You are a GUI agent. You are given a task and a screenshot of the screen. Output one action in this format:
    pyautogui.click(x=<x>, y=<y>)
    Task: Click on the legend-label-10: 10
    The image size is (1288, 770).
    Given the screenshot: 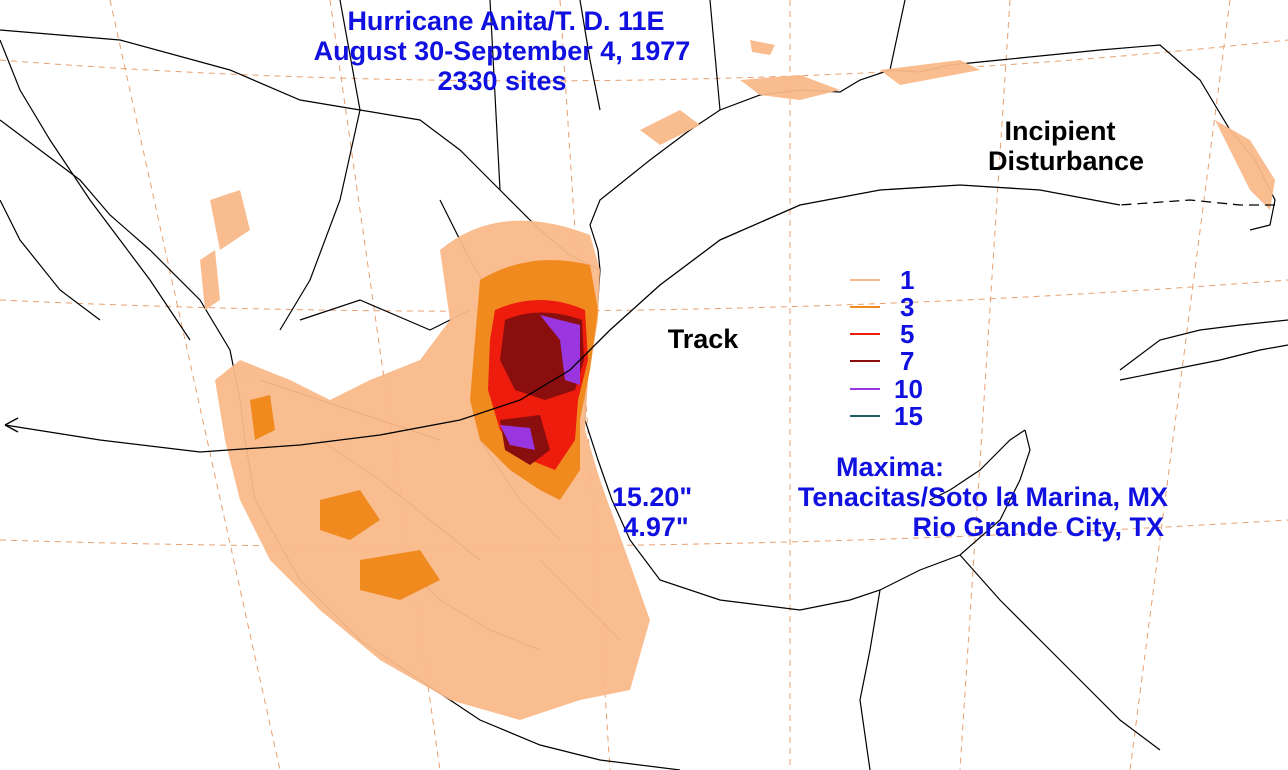 What is the action you would take?
    pyautogui.click(x=908, y=389)
    